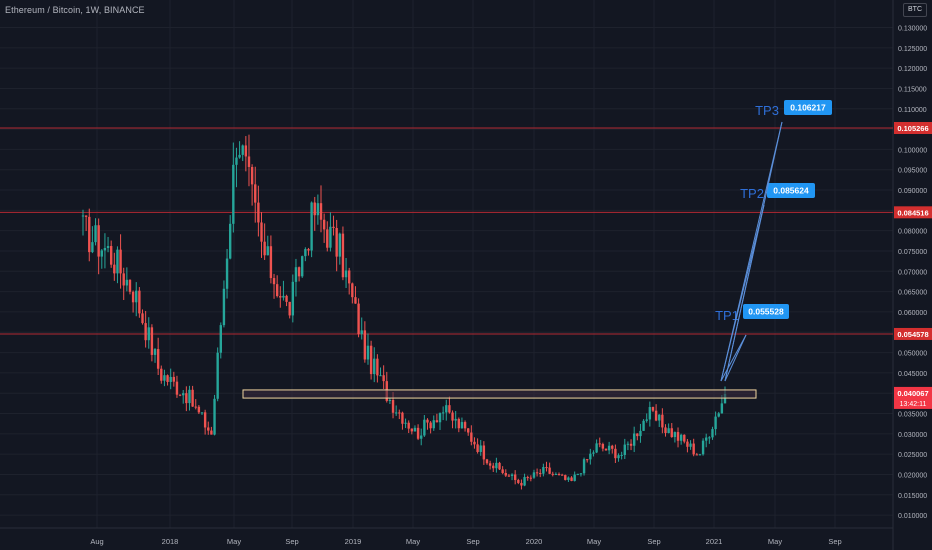 The height and width of the screenshot is (550, 932). I want to click on time-axis-label: Sep, so click(653, 541).